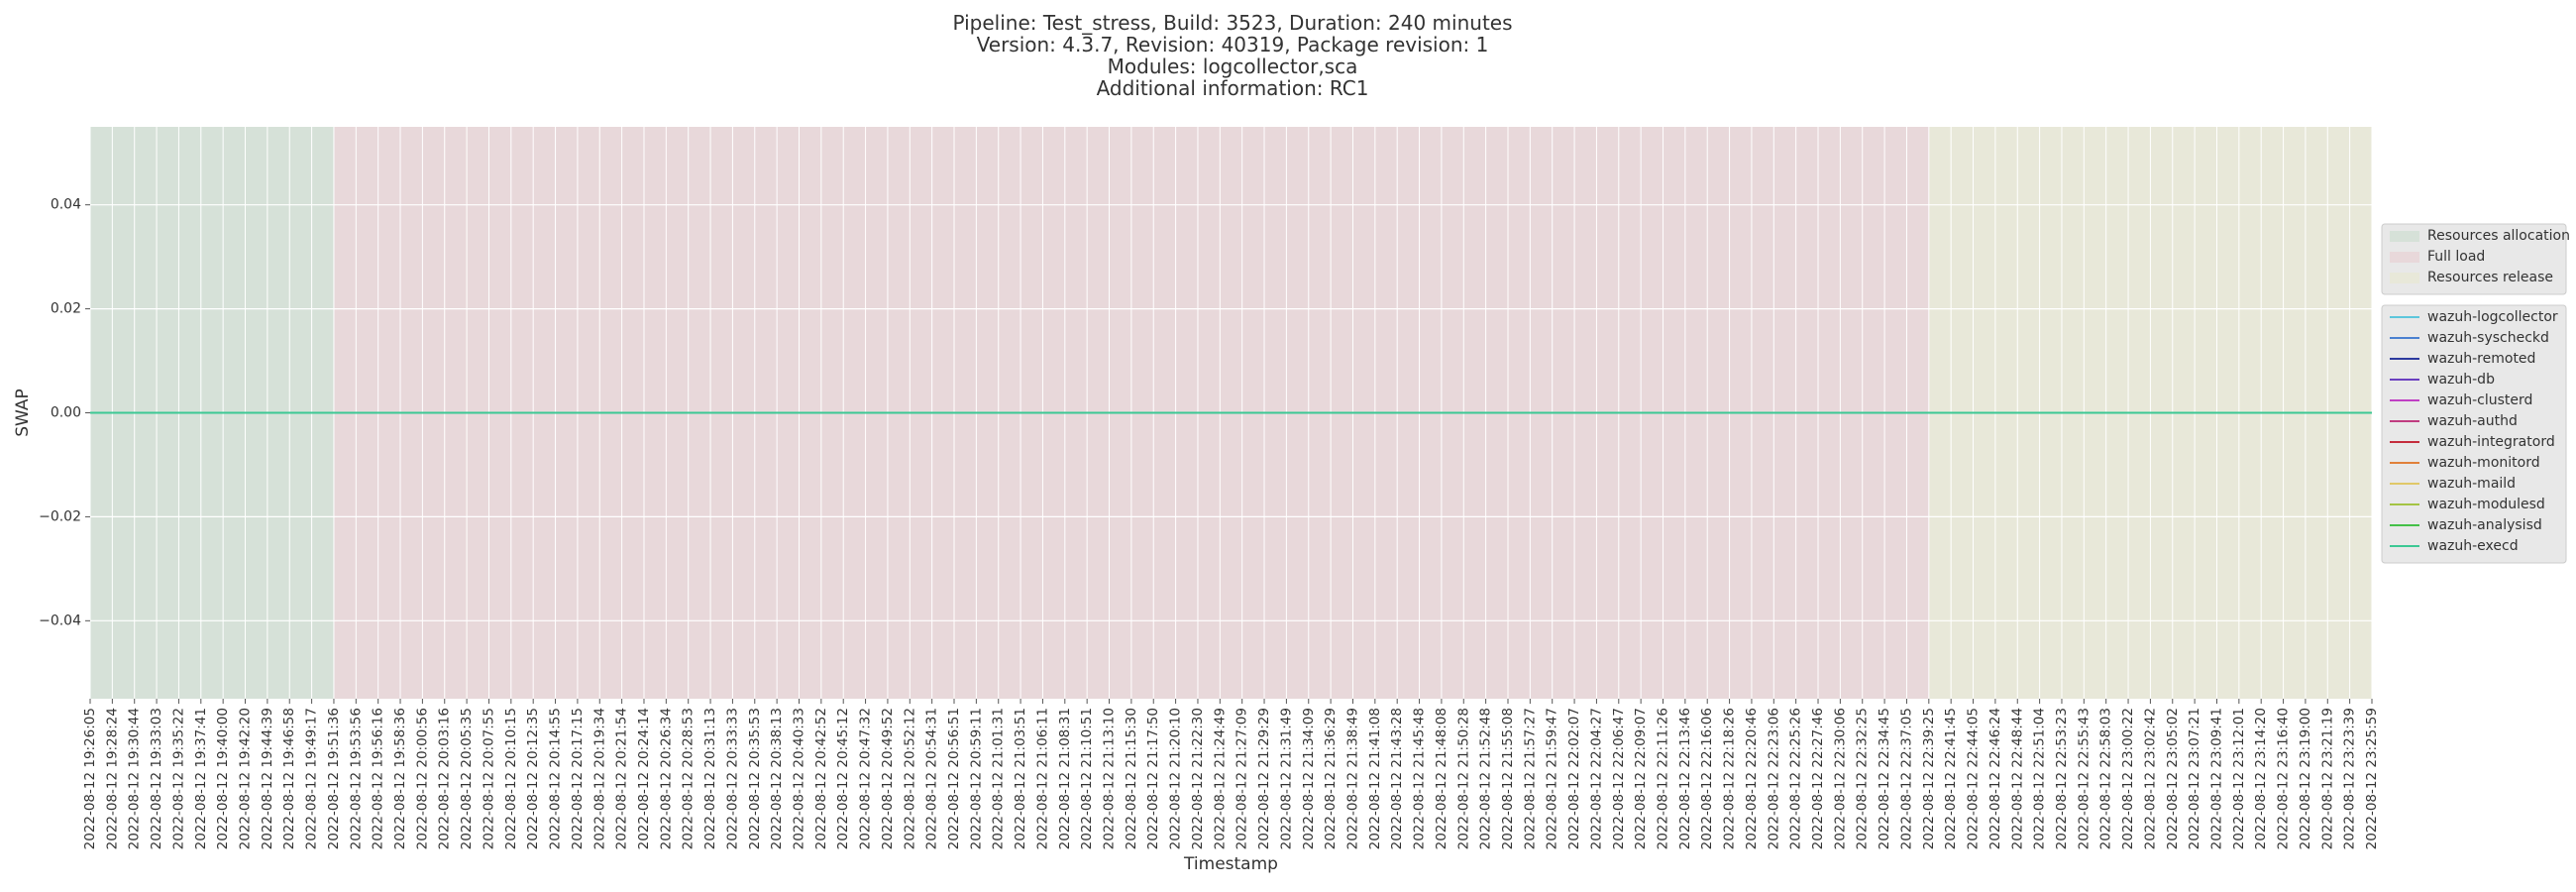  I want to click on x-tick-label: 2022-08-12 20:14:55, so click(556, 779).